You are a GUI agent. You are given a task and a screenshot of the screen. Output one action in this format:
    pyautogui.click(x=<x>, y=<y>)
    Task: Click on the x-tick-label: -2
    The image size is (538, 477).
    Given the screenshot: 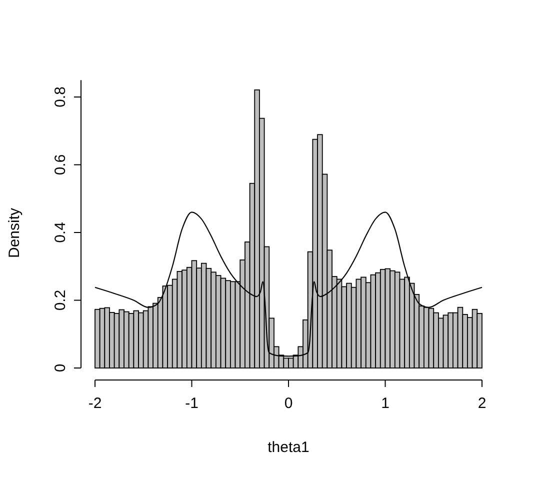 What is the action you would take?
    pyautogui.click(x=95, y=403)
    